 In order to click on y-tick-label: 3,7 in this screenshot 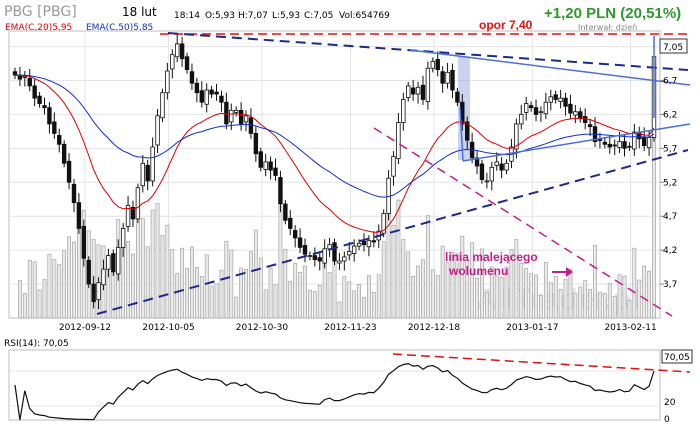, I will do `click(670, 285)`.